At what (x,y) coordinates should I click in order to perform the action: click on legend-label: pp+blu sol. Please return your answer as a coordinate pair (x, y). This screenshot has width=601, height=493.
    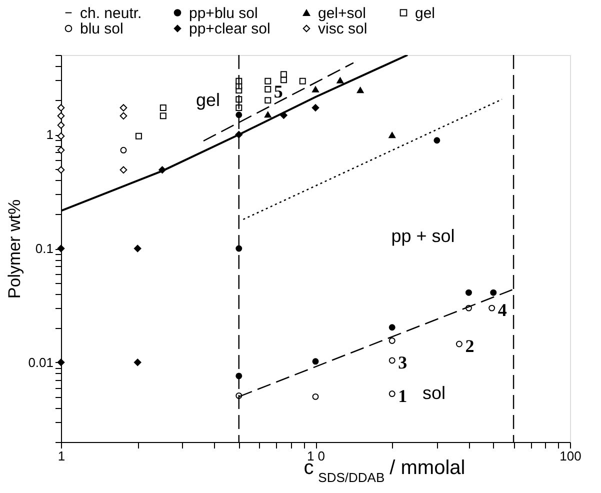
    Looking at the image, I should click on (223, 13).